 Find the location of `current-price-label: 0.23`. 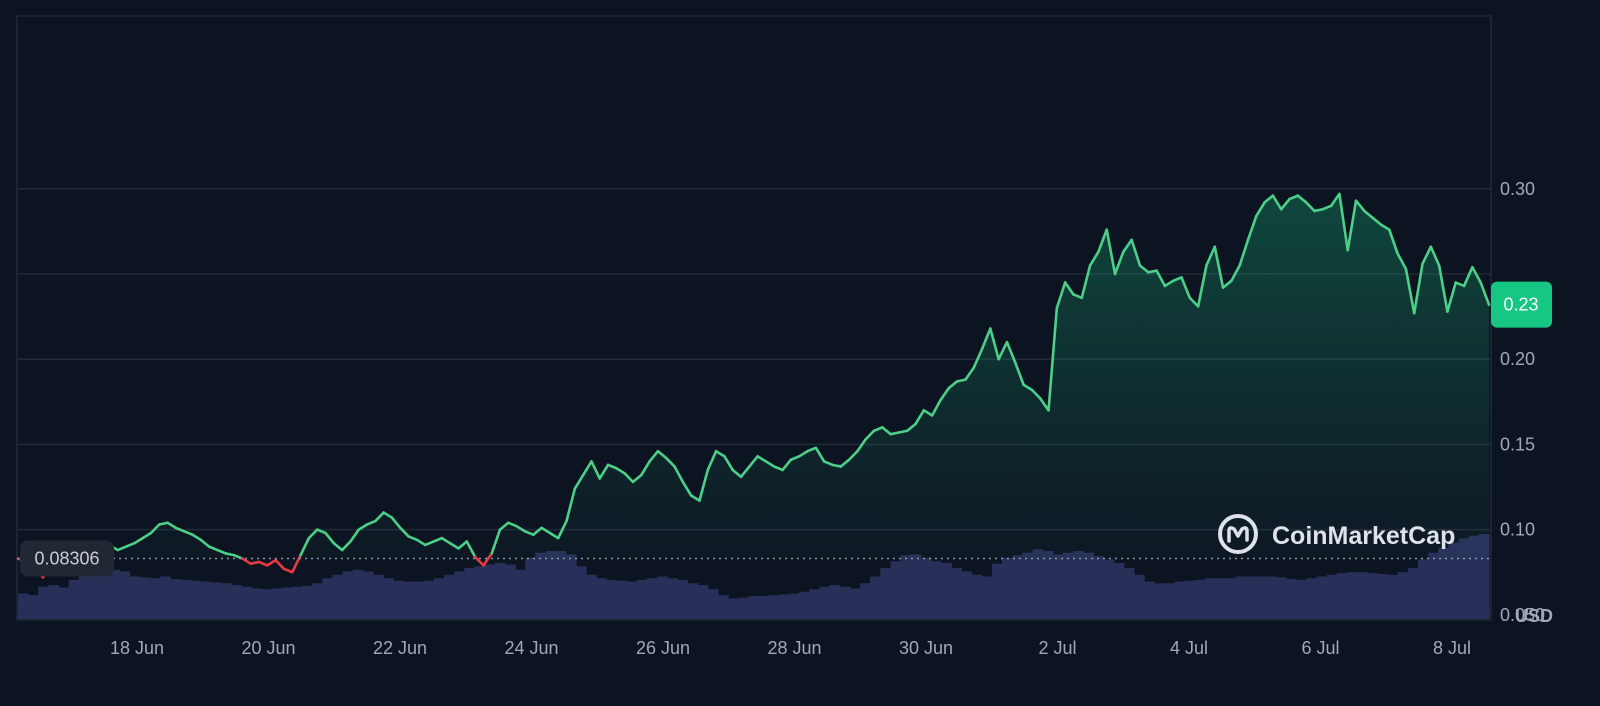

current-price-label: 0.23 is located at coordinates (1520, 305).